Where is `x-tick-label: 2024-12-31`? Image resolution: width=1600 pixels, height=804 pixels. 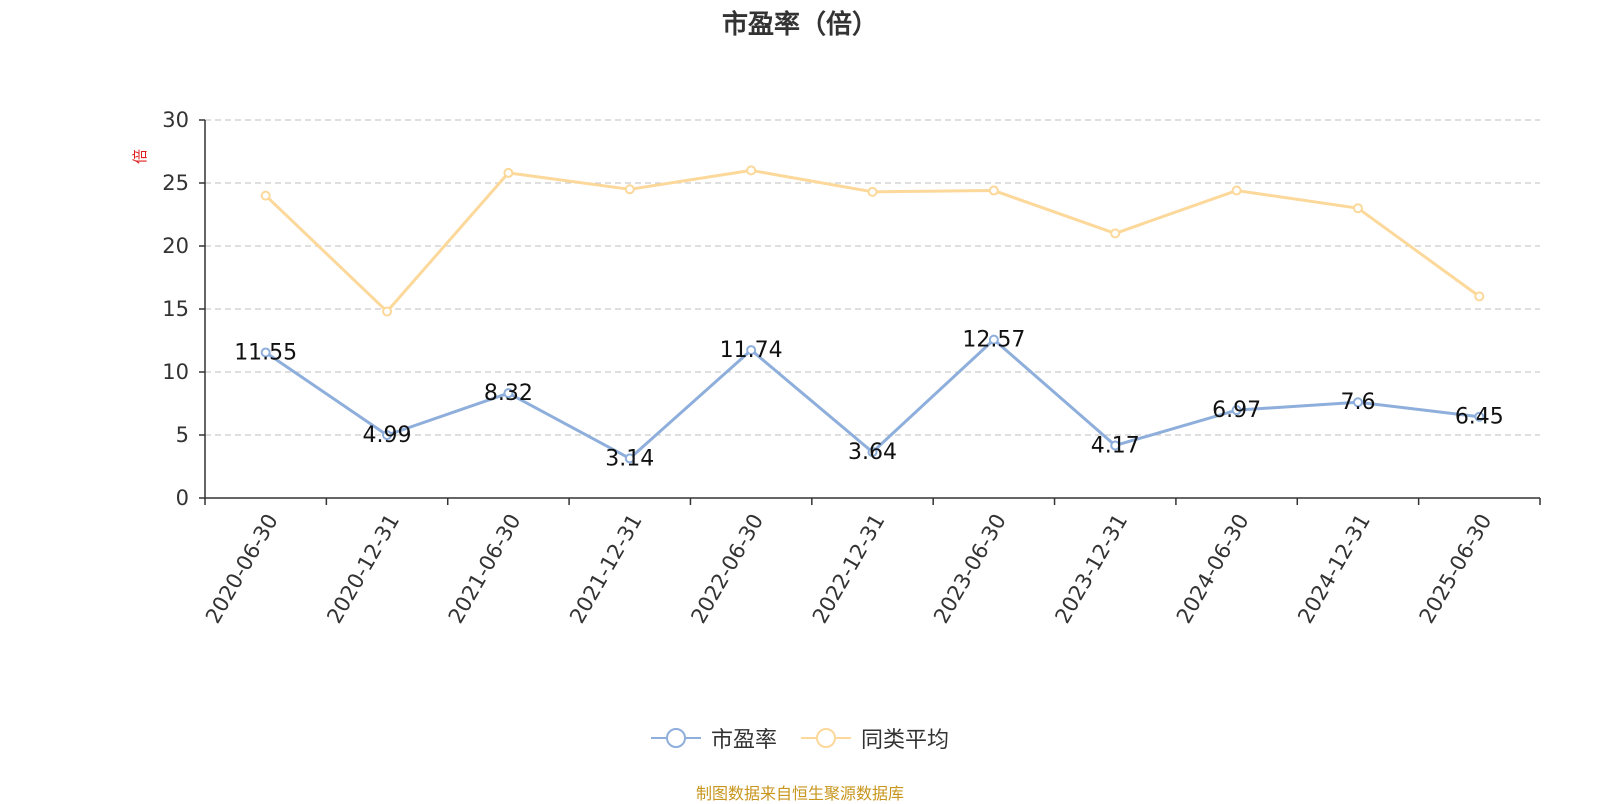
x-tick-label: 2024-12-31 is located at coordinates (1334, 569).